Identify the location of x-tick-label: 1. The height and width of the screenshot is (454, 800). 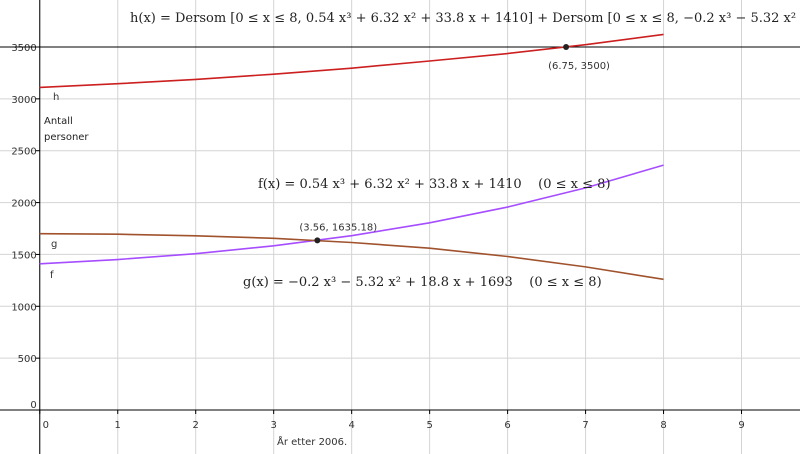
(118, 425).